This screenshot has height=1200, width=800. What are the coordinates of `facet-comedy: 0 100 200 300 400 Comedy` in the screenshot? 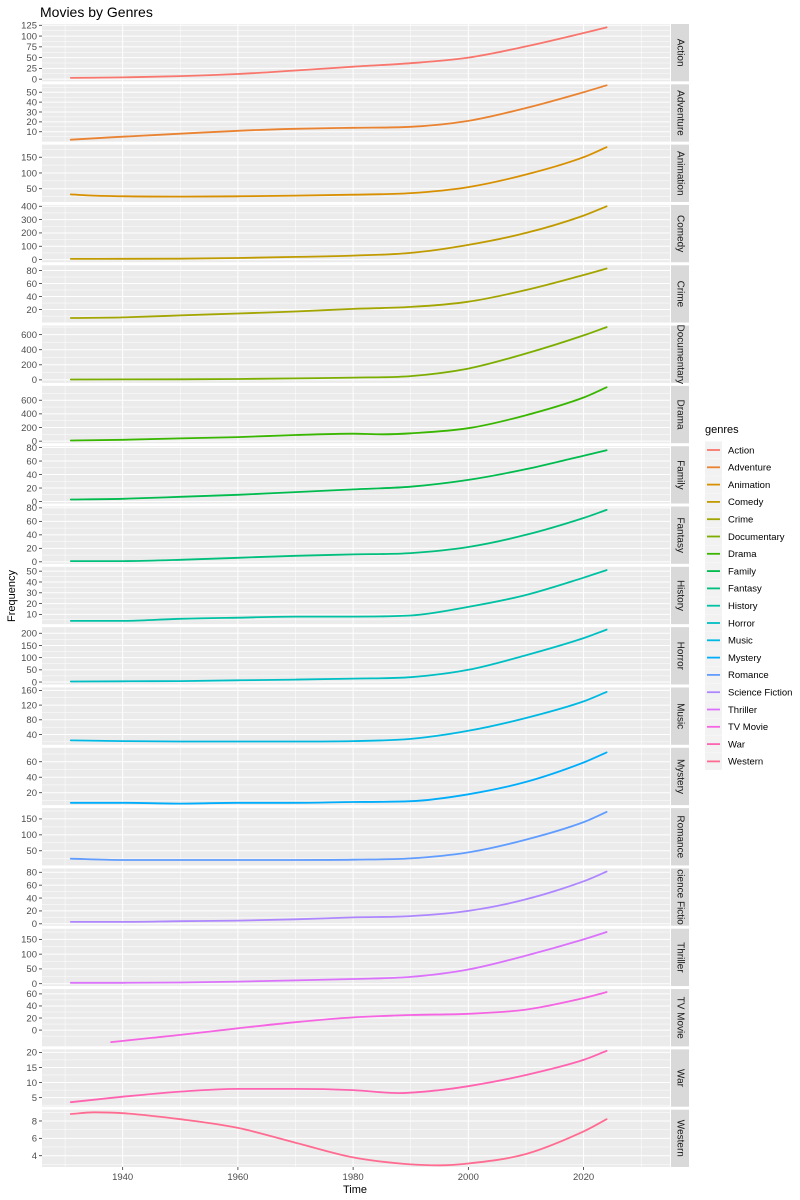 It's located at (355, 234).